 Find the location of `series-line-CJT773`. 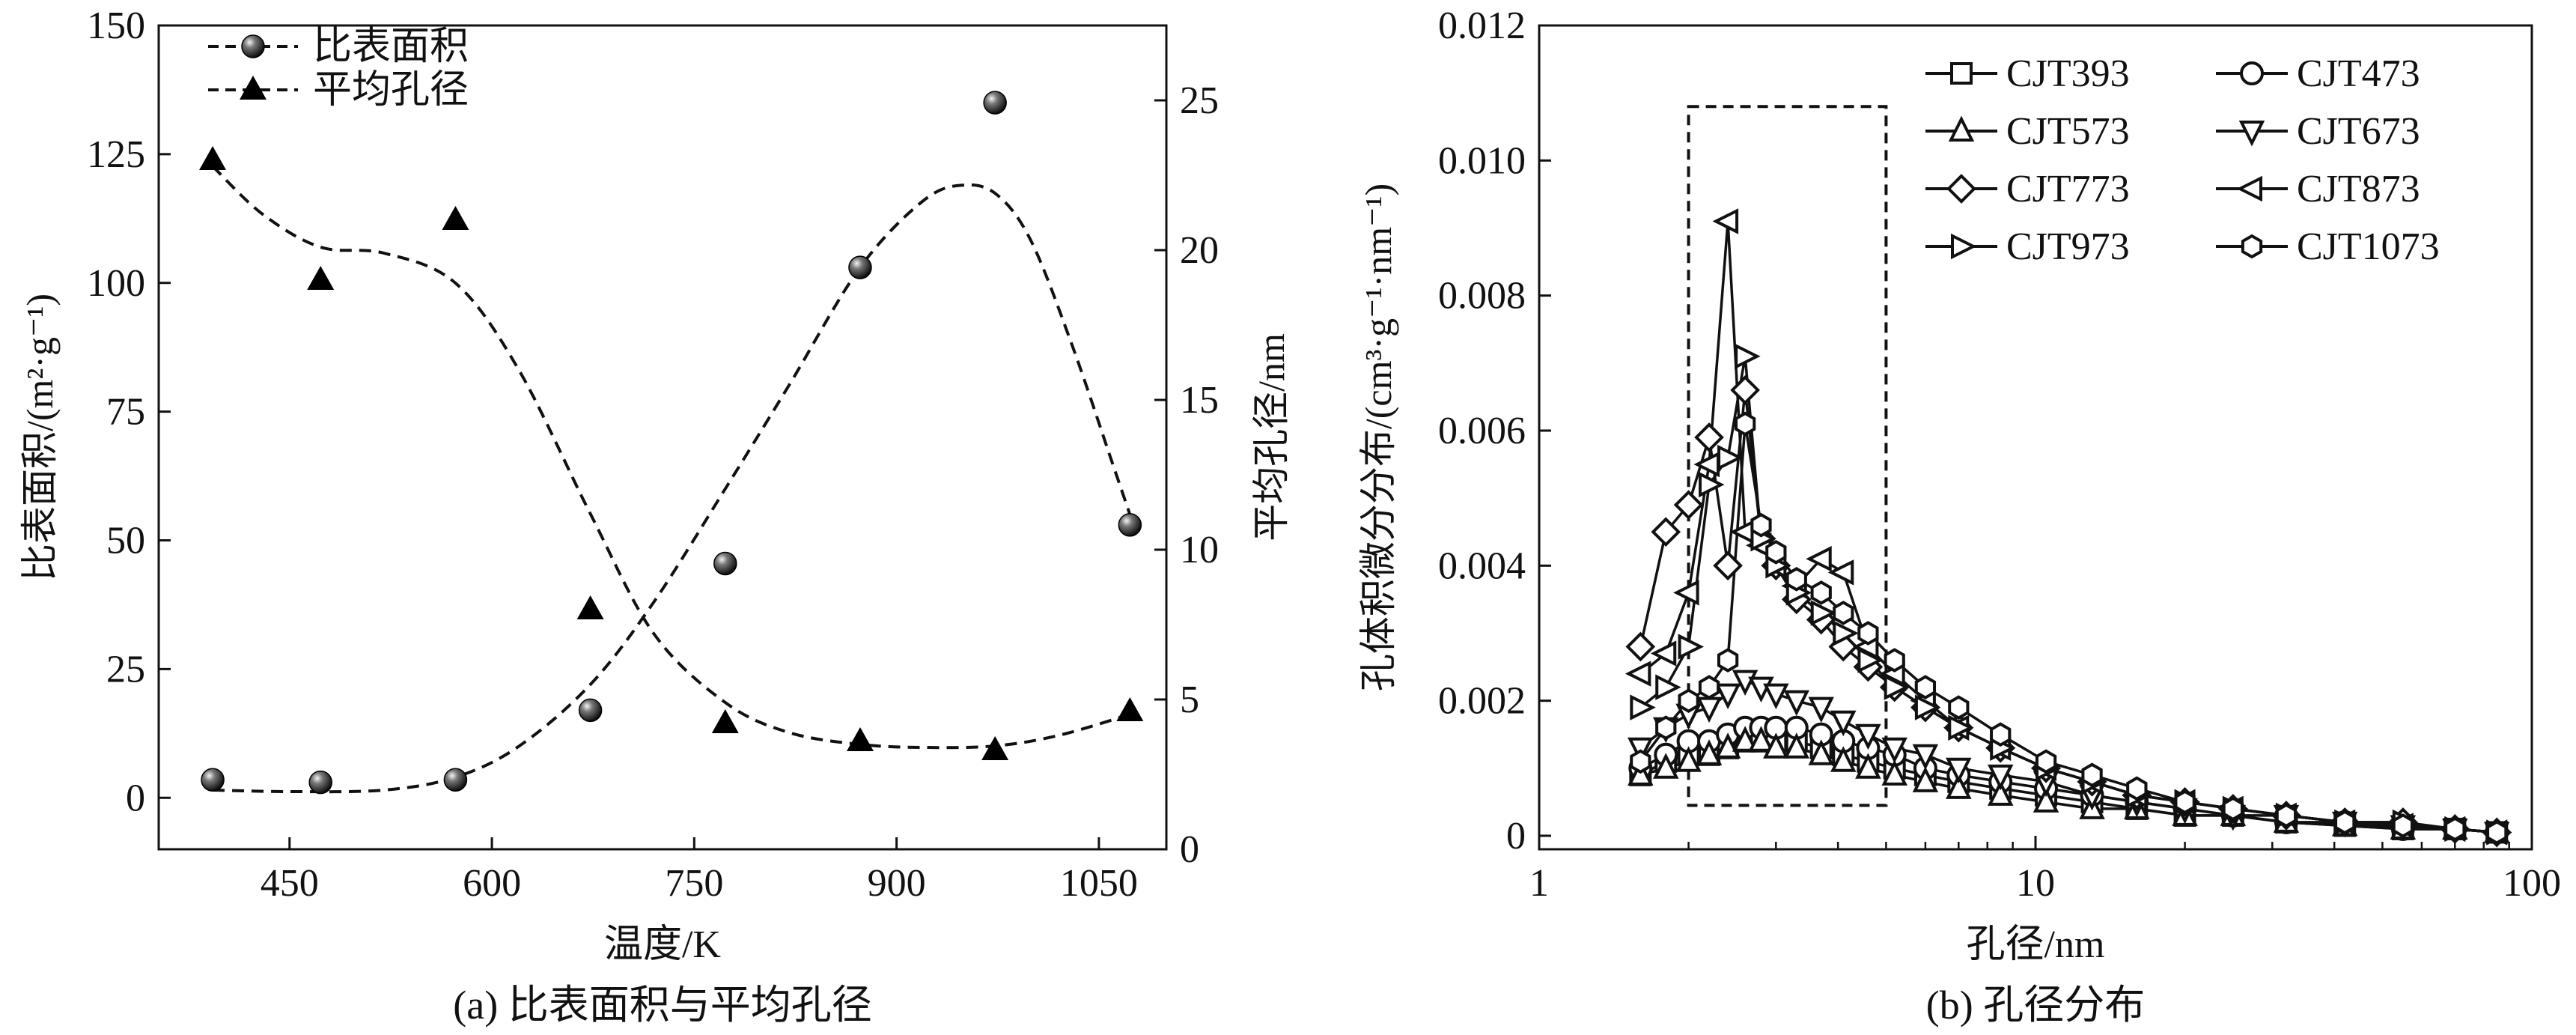

series-line-CJT773 is located at coordinates (2068, 611).